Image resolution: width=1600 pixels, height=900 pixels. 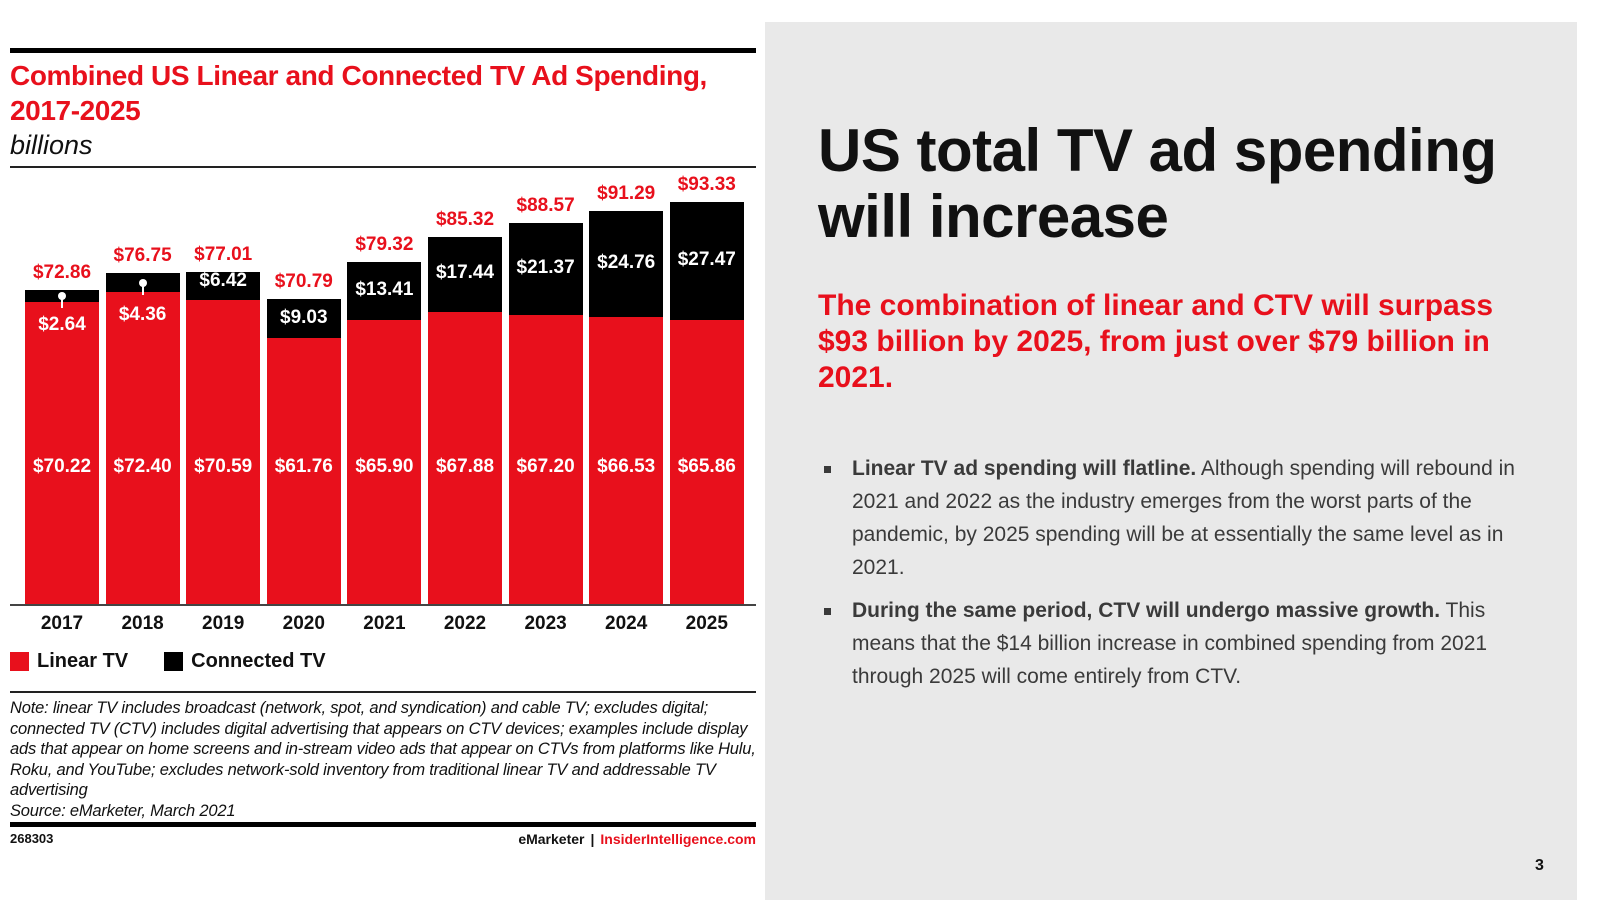 What do you see at coordinates (62, 324) in the screenshot?
I see `ctv-value-label-2017: $2.64` at bounding box center [62, 324].